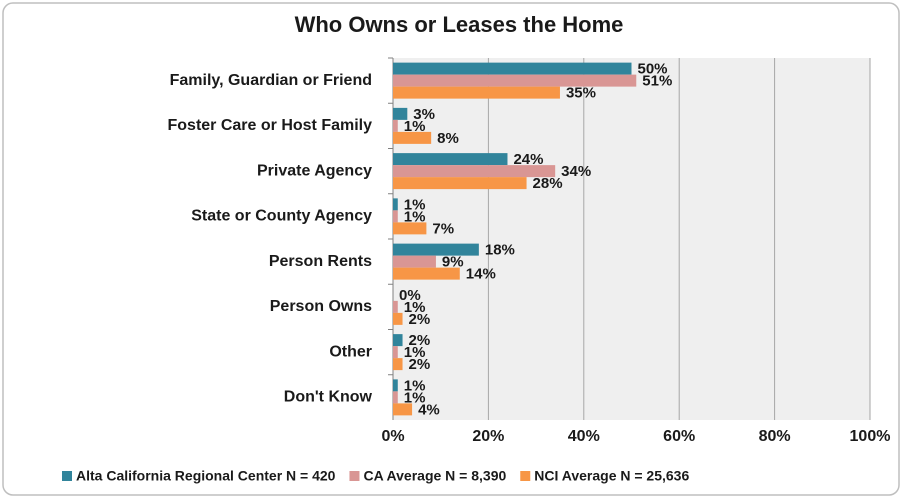  Describe the element at coordinates (581, 93) in the screenshot. I see `value-label: 35%` at that location.